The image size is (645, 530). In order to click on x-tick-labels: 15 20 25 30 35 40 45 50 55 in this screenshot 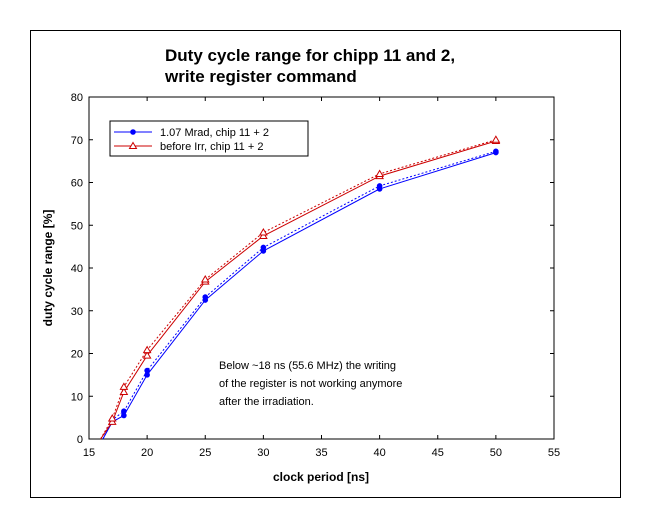, I will do `click(321, 453)`.